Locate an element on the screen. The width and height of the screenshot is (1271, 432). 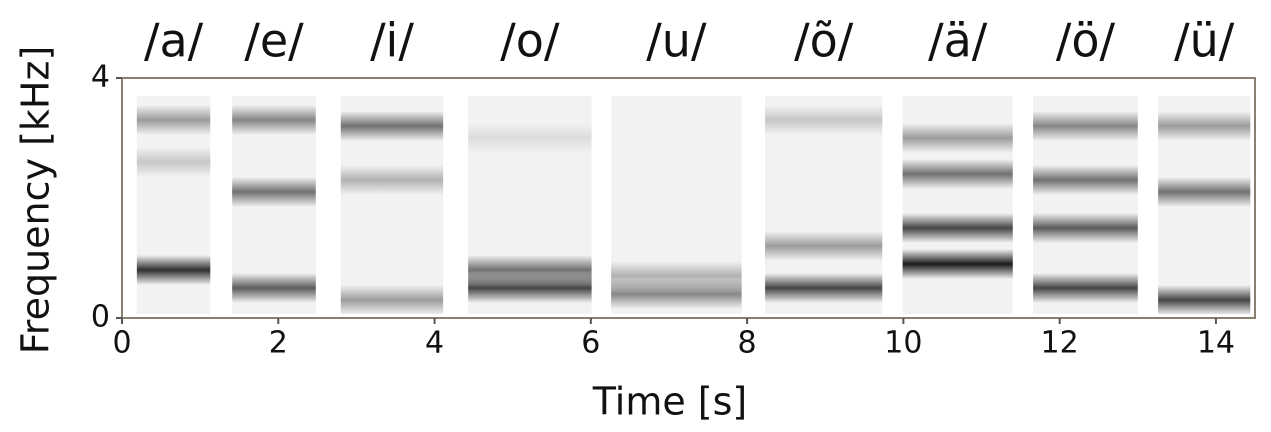
y-tick-label: 0 is located at coordinates (100, 317).